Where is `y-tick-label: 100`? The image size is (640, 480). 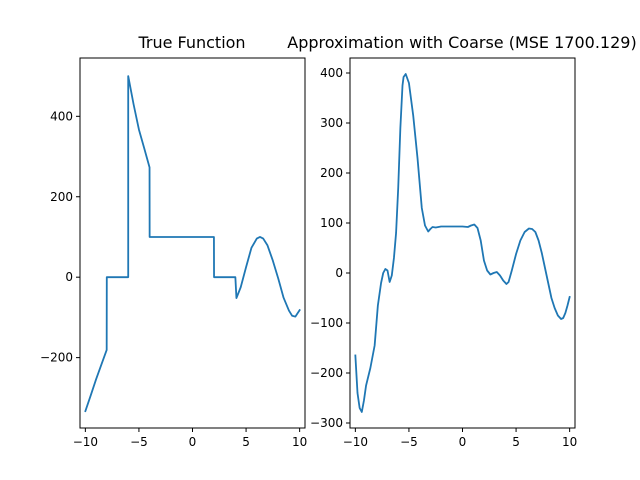
y-tick-label: 100 is located at coordinates (331, 223).